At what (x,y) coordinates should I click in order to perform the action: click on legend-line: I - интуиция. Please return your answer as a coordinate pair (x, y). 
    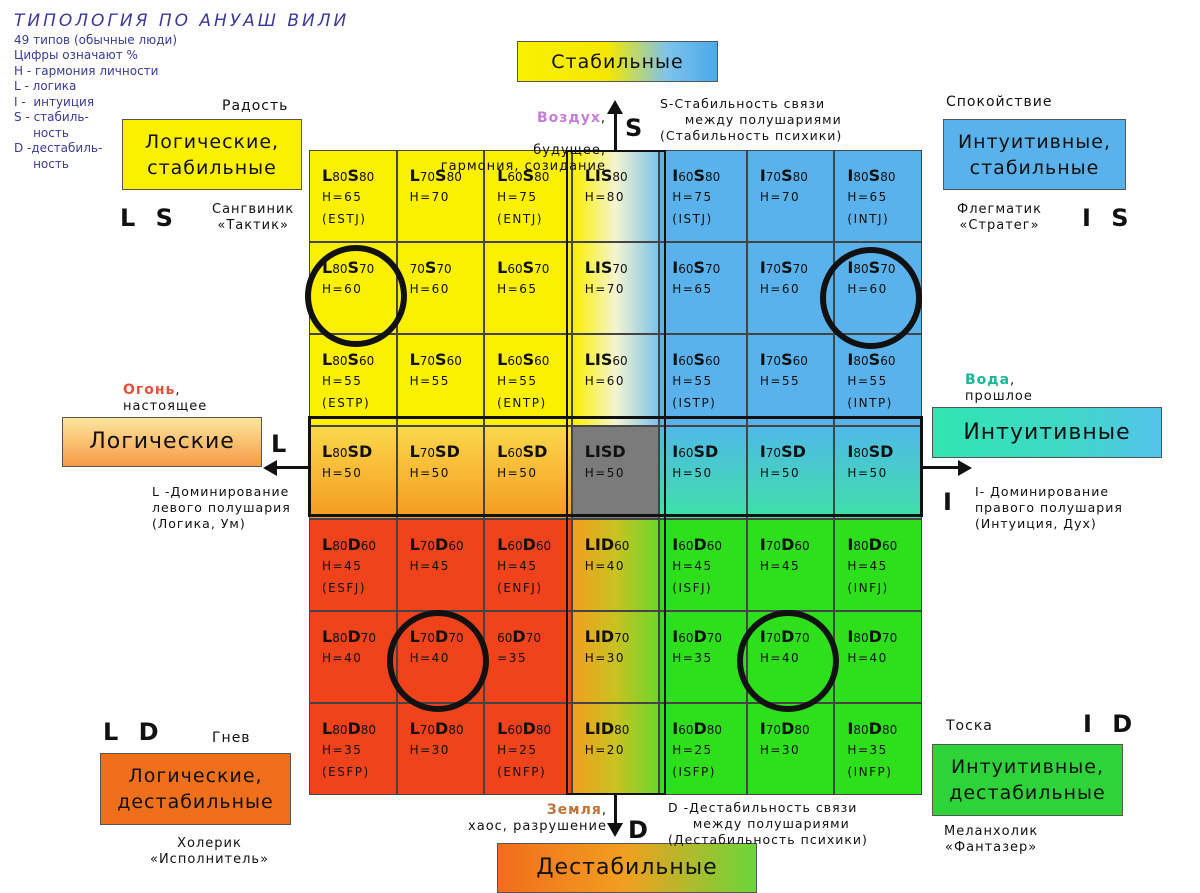
    Looking at the image, I should click on (54, 101).